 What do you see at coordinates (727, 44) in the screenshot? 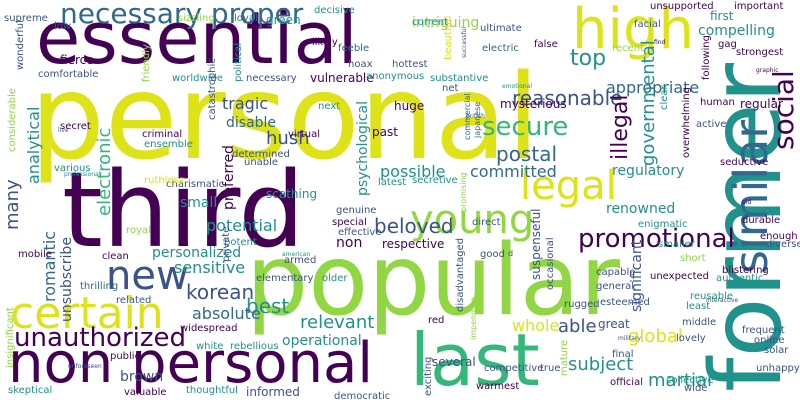
I see `word: gag` at bounding box center [727, 44].